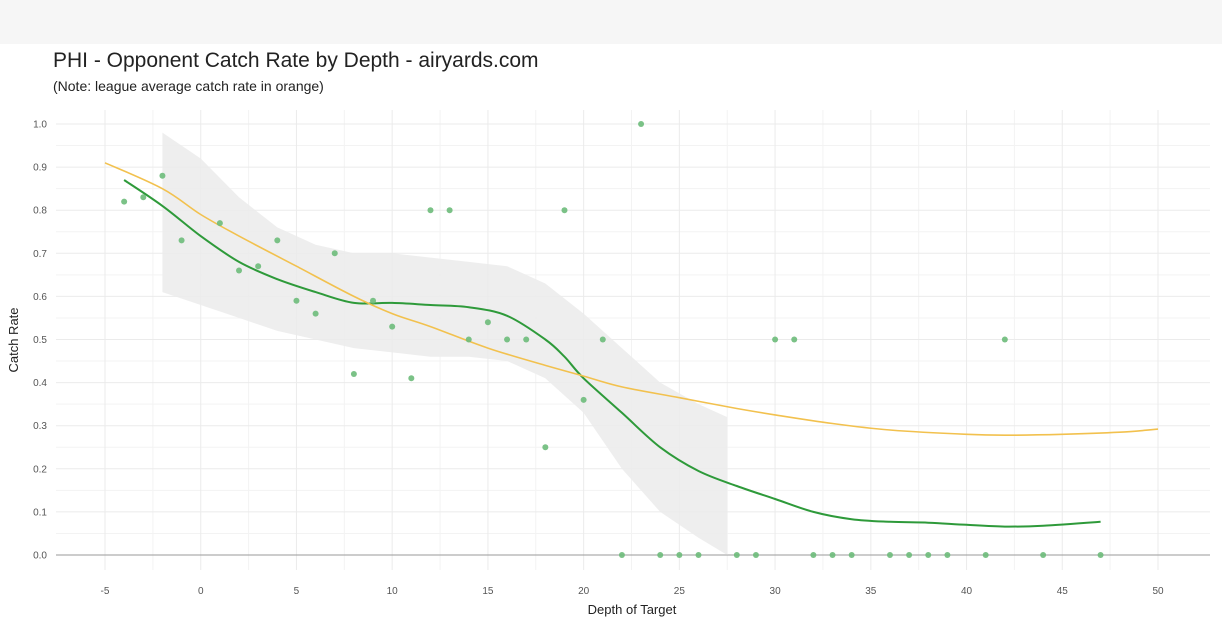  I want to click on x-tick-label: 35, so click(871, 591).